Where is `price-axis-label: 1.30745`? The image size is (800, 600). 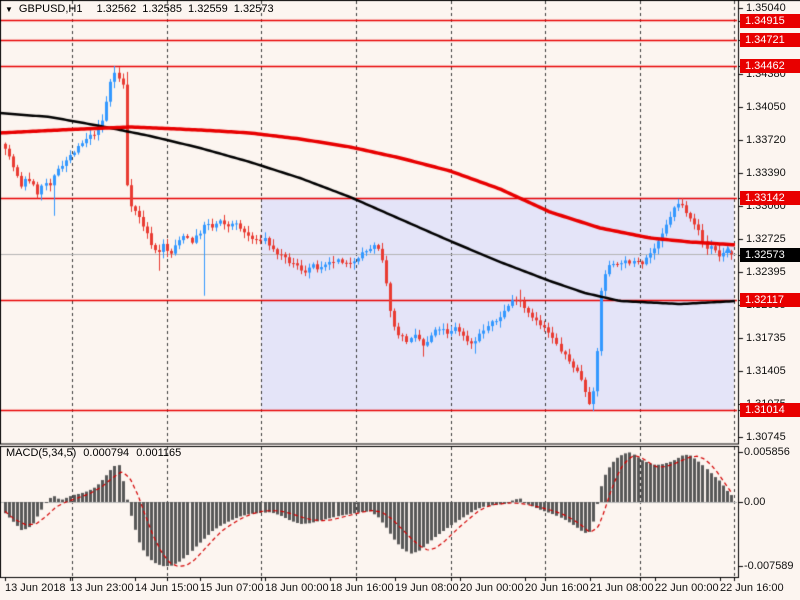
price-axis-label: 1.30745 is located at coordinates (766, 437).